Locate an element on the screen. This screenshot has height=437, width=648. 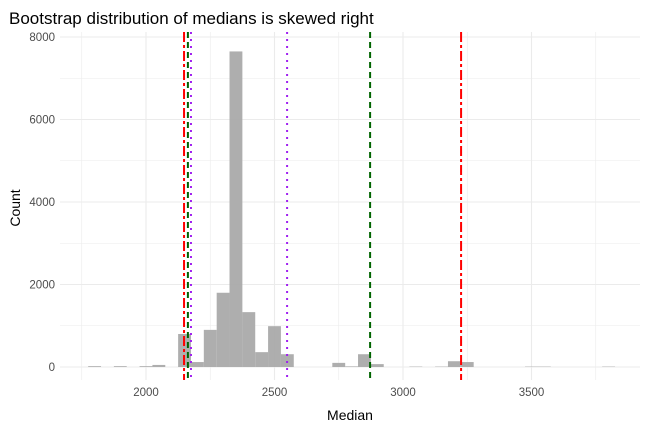
y-tick-label: 4000 is located at coordinates (42, 203).